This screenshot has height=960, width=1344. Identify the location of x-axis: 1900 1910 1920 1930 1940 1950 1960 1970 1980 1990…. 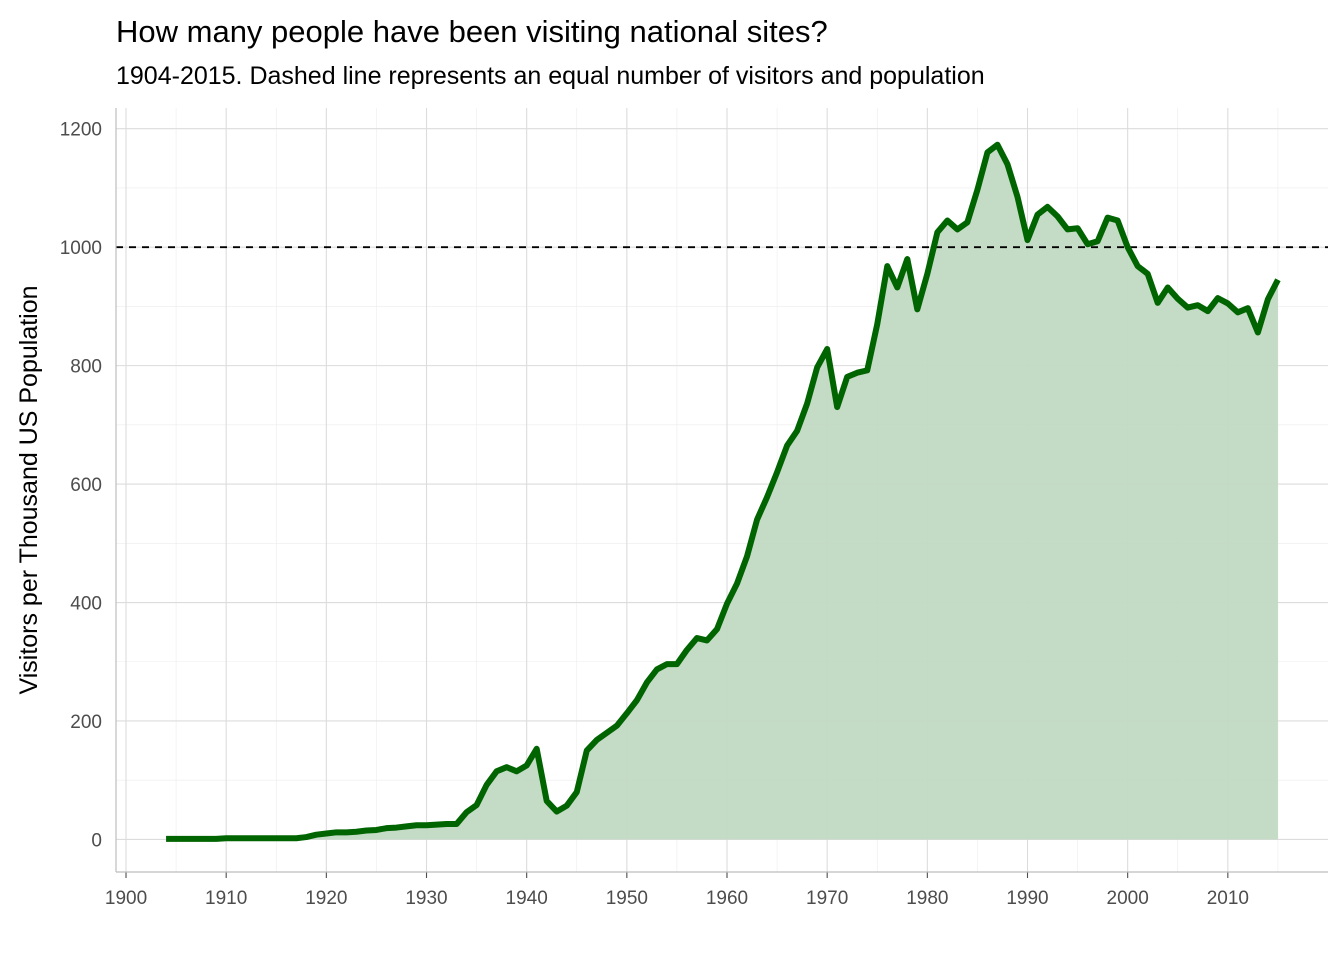
(716, 890).